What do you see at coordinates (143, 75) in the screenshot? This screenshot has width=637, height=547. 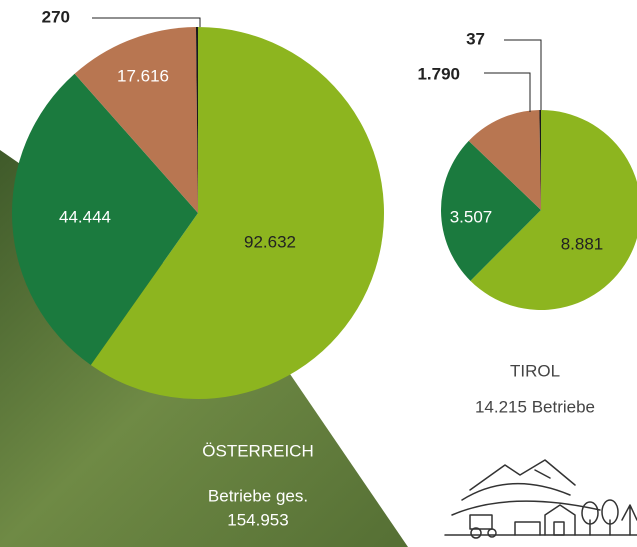 I see `data-label: 17.616` at bounding box center [143, 75].